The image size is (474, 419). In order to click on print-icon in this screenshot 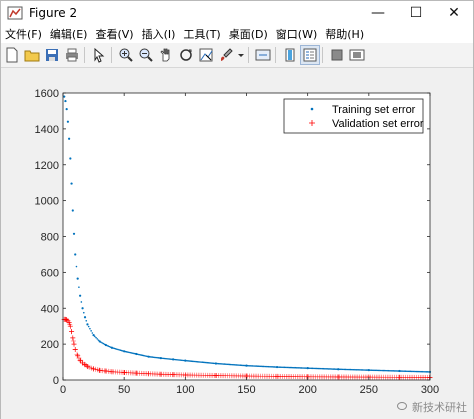, I will do `click(72, 55)`.